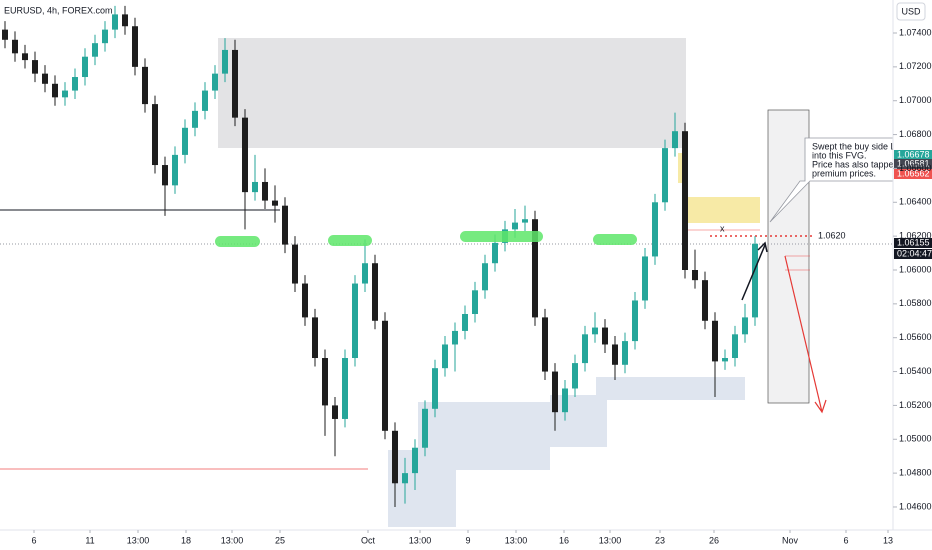 The image size is (932, 550). I want to click on y-tick-label: 1.06400, so click(915, 202).